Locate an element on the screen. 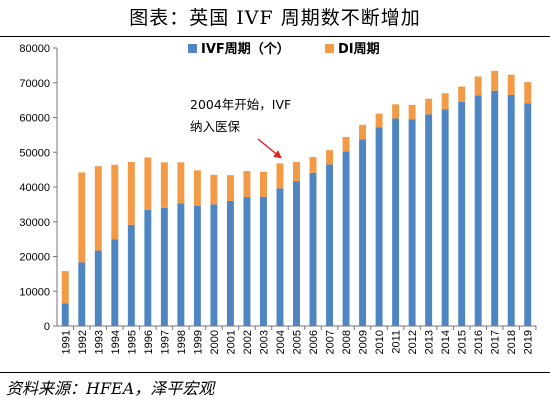  bar-ivf-2004 is located at coordinates (280, 257).